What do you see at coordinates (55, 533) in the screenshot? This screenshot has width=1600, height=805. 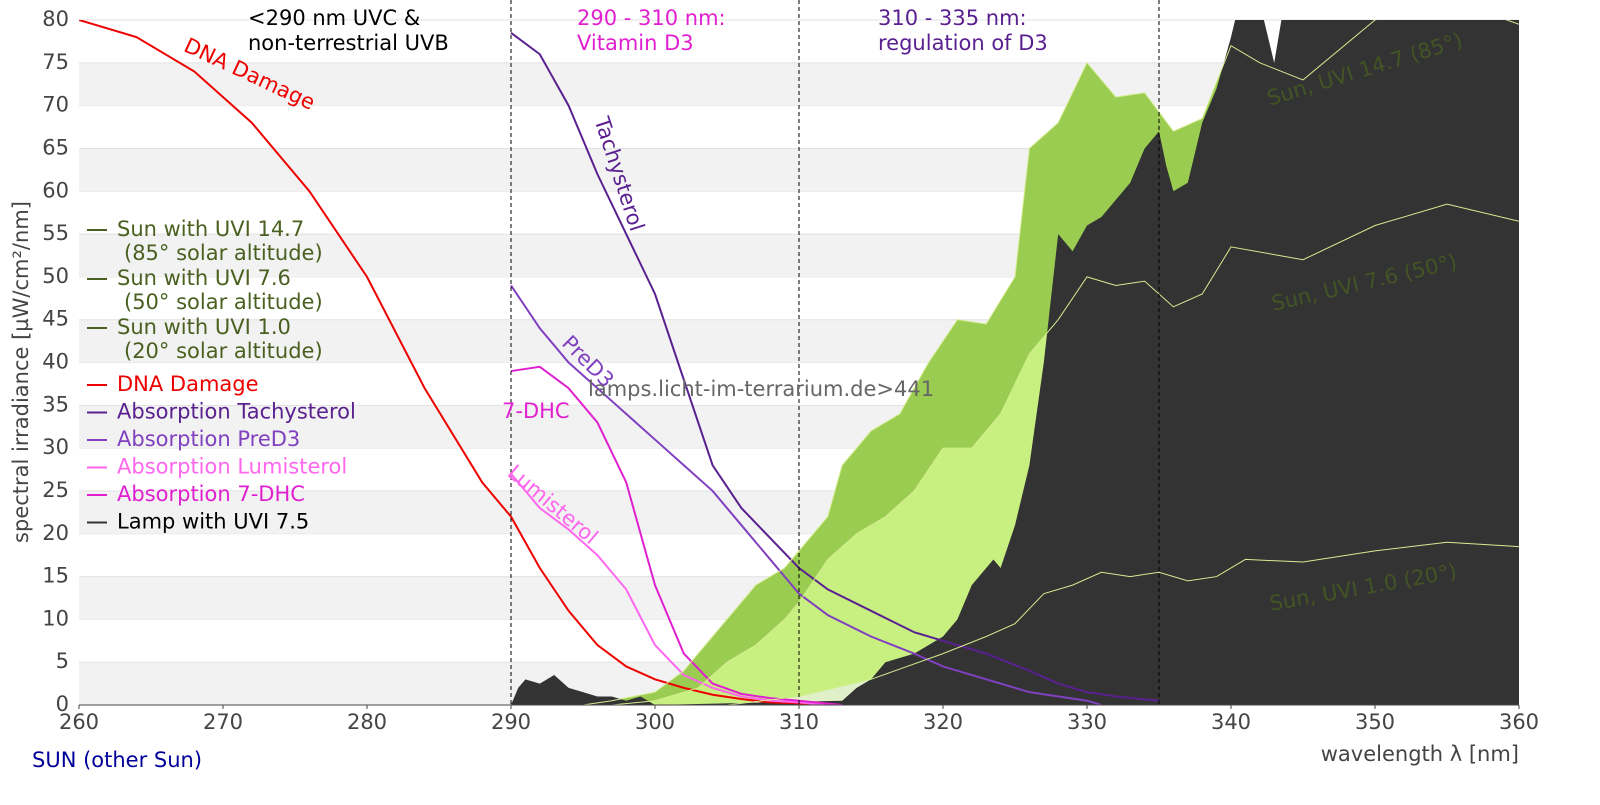 I see `y-tick-label: 20` at bounding box center [55, 533].